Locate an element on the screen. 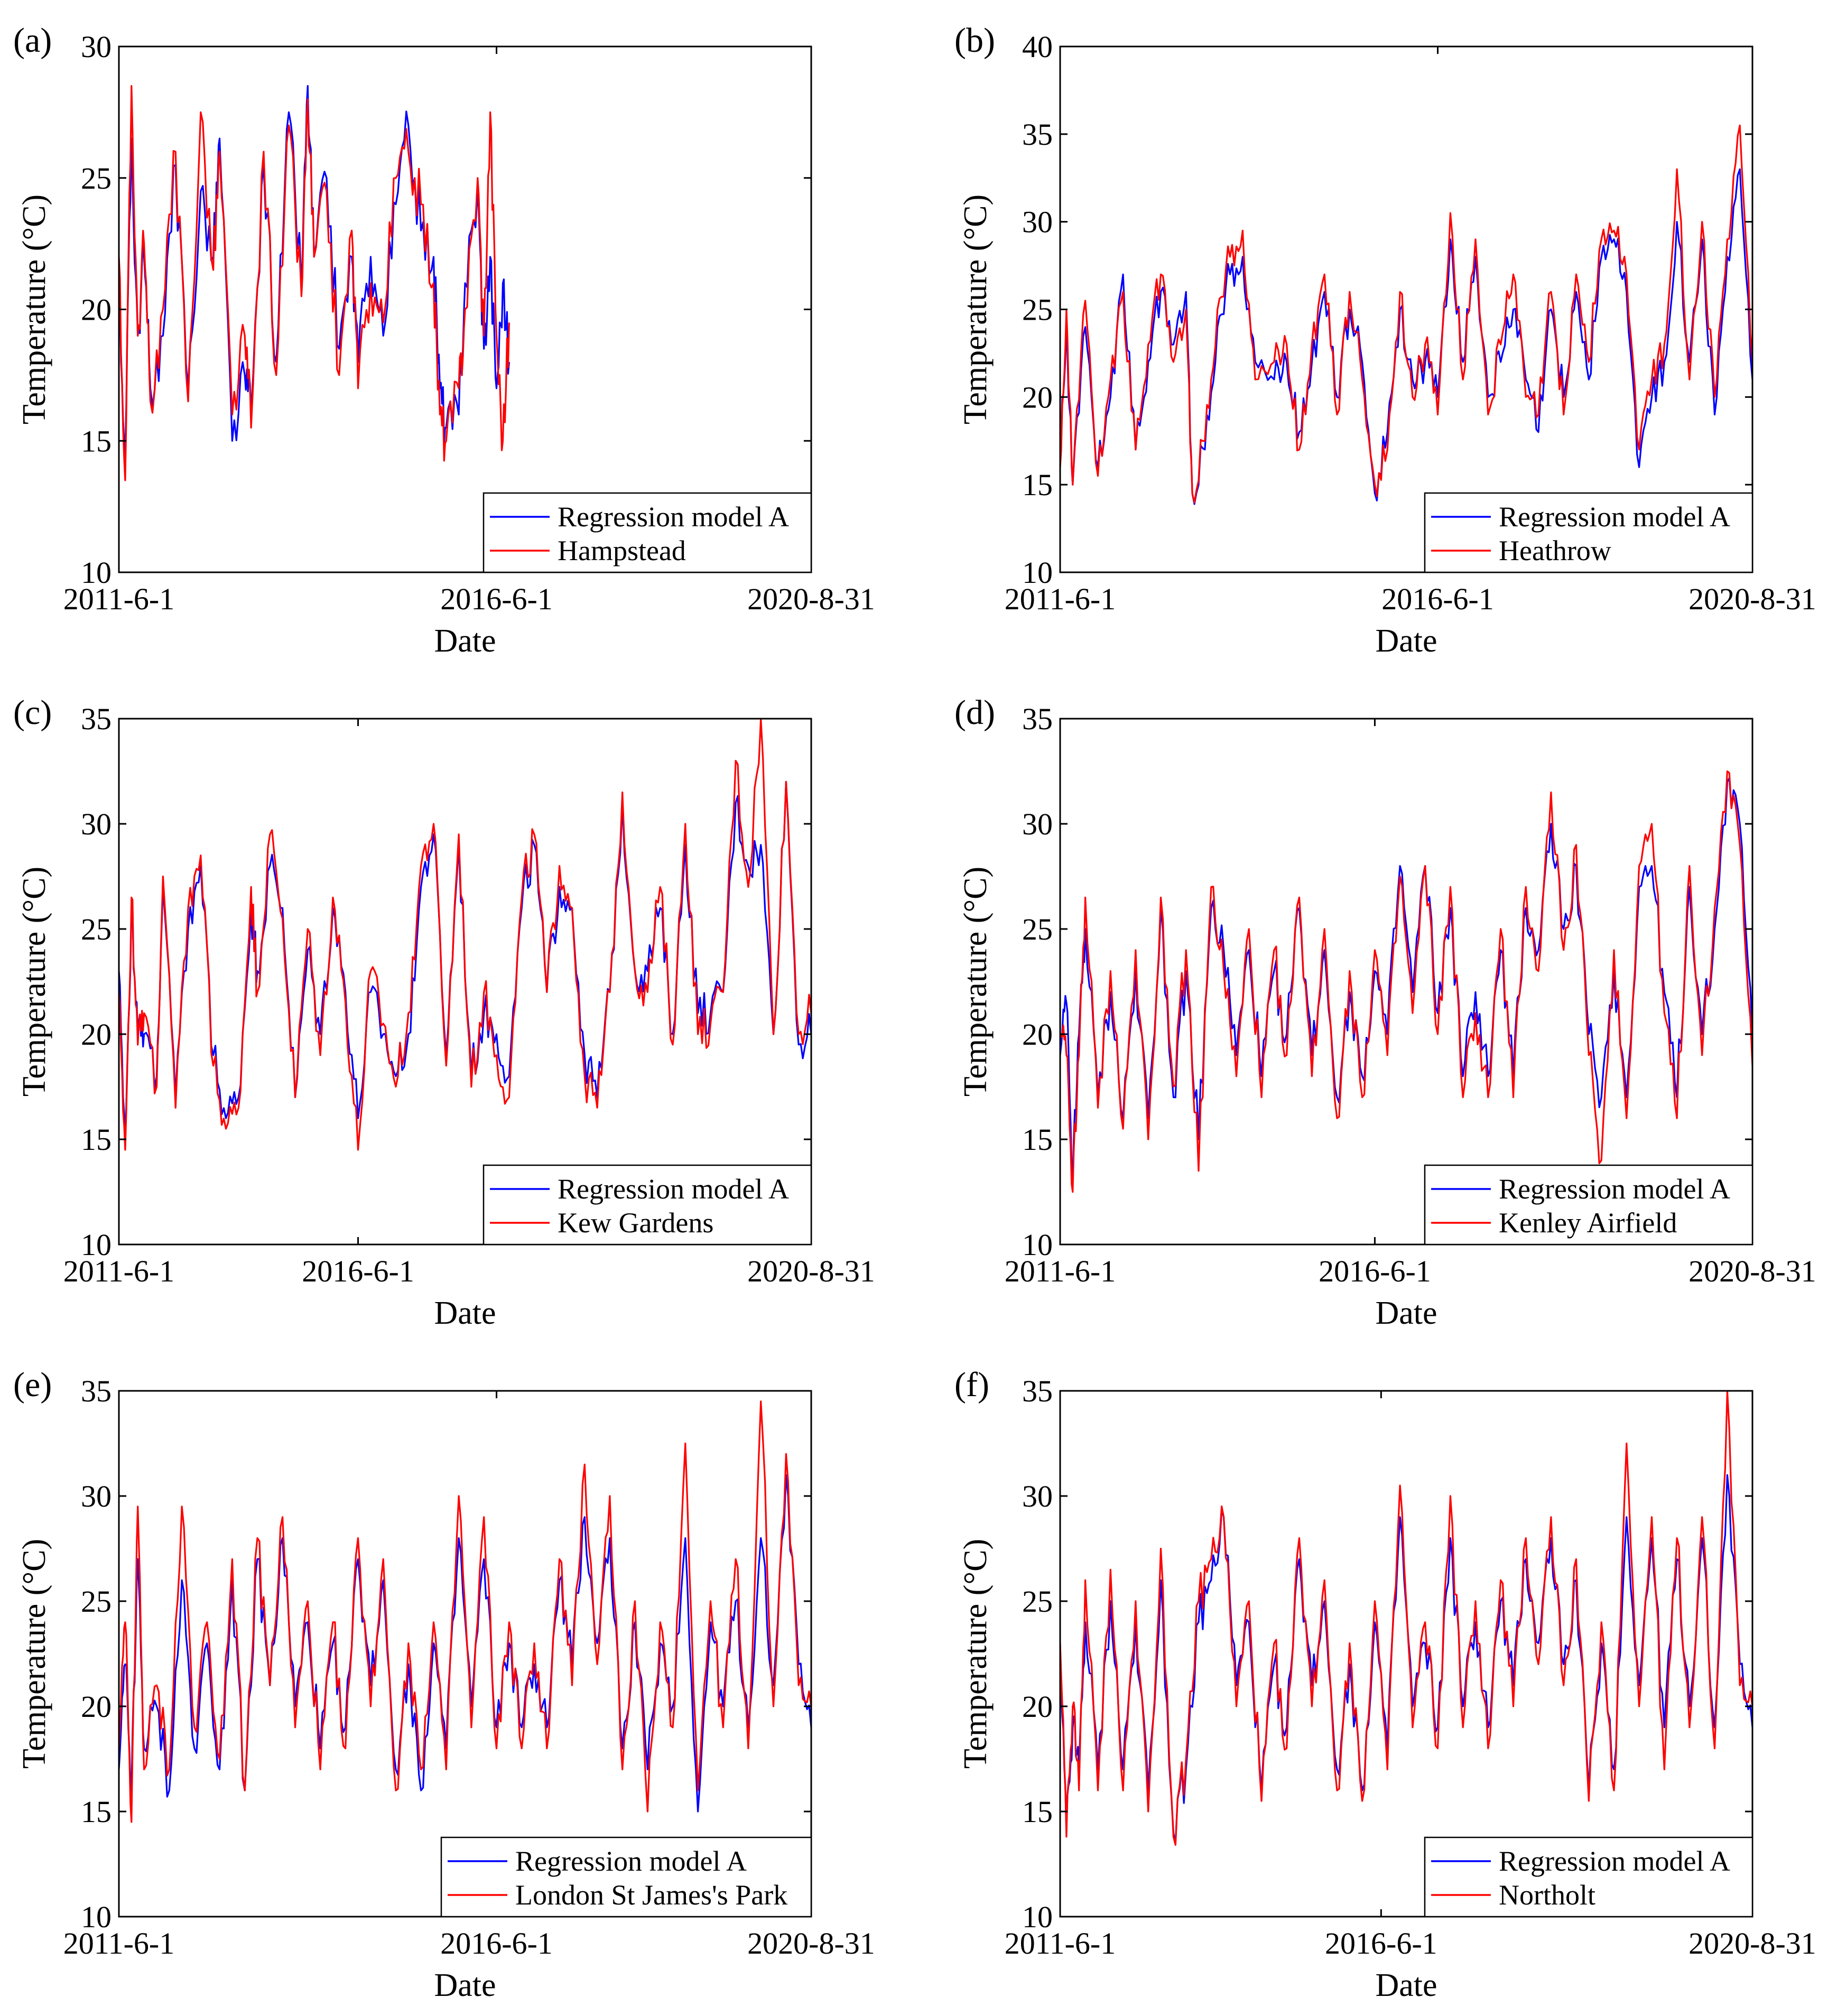 The image size is (1828, 2016). panel-label: (b) is located at coordinates (975, 40).